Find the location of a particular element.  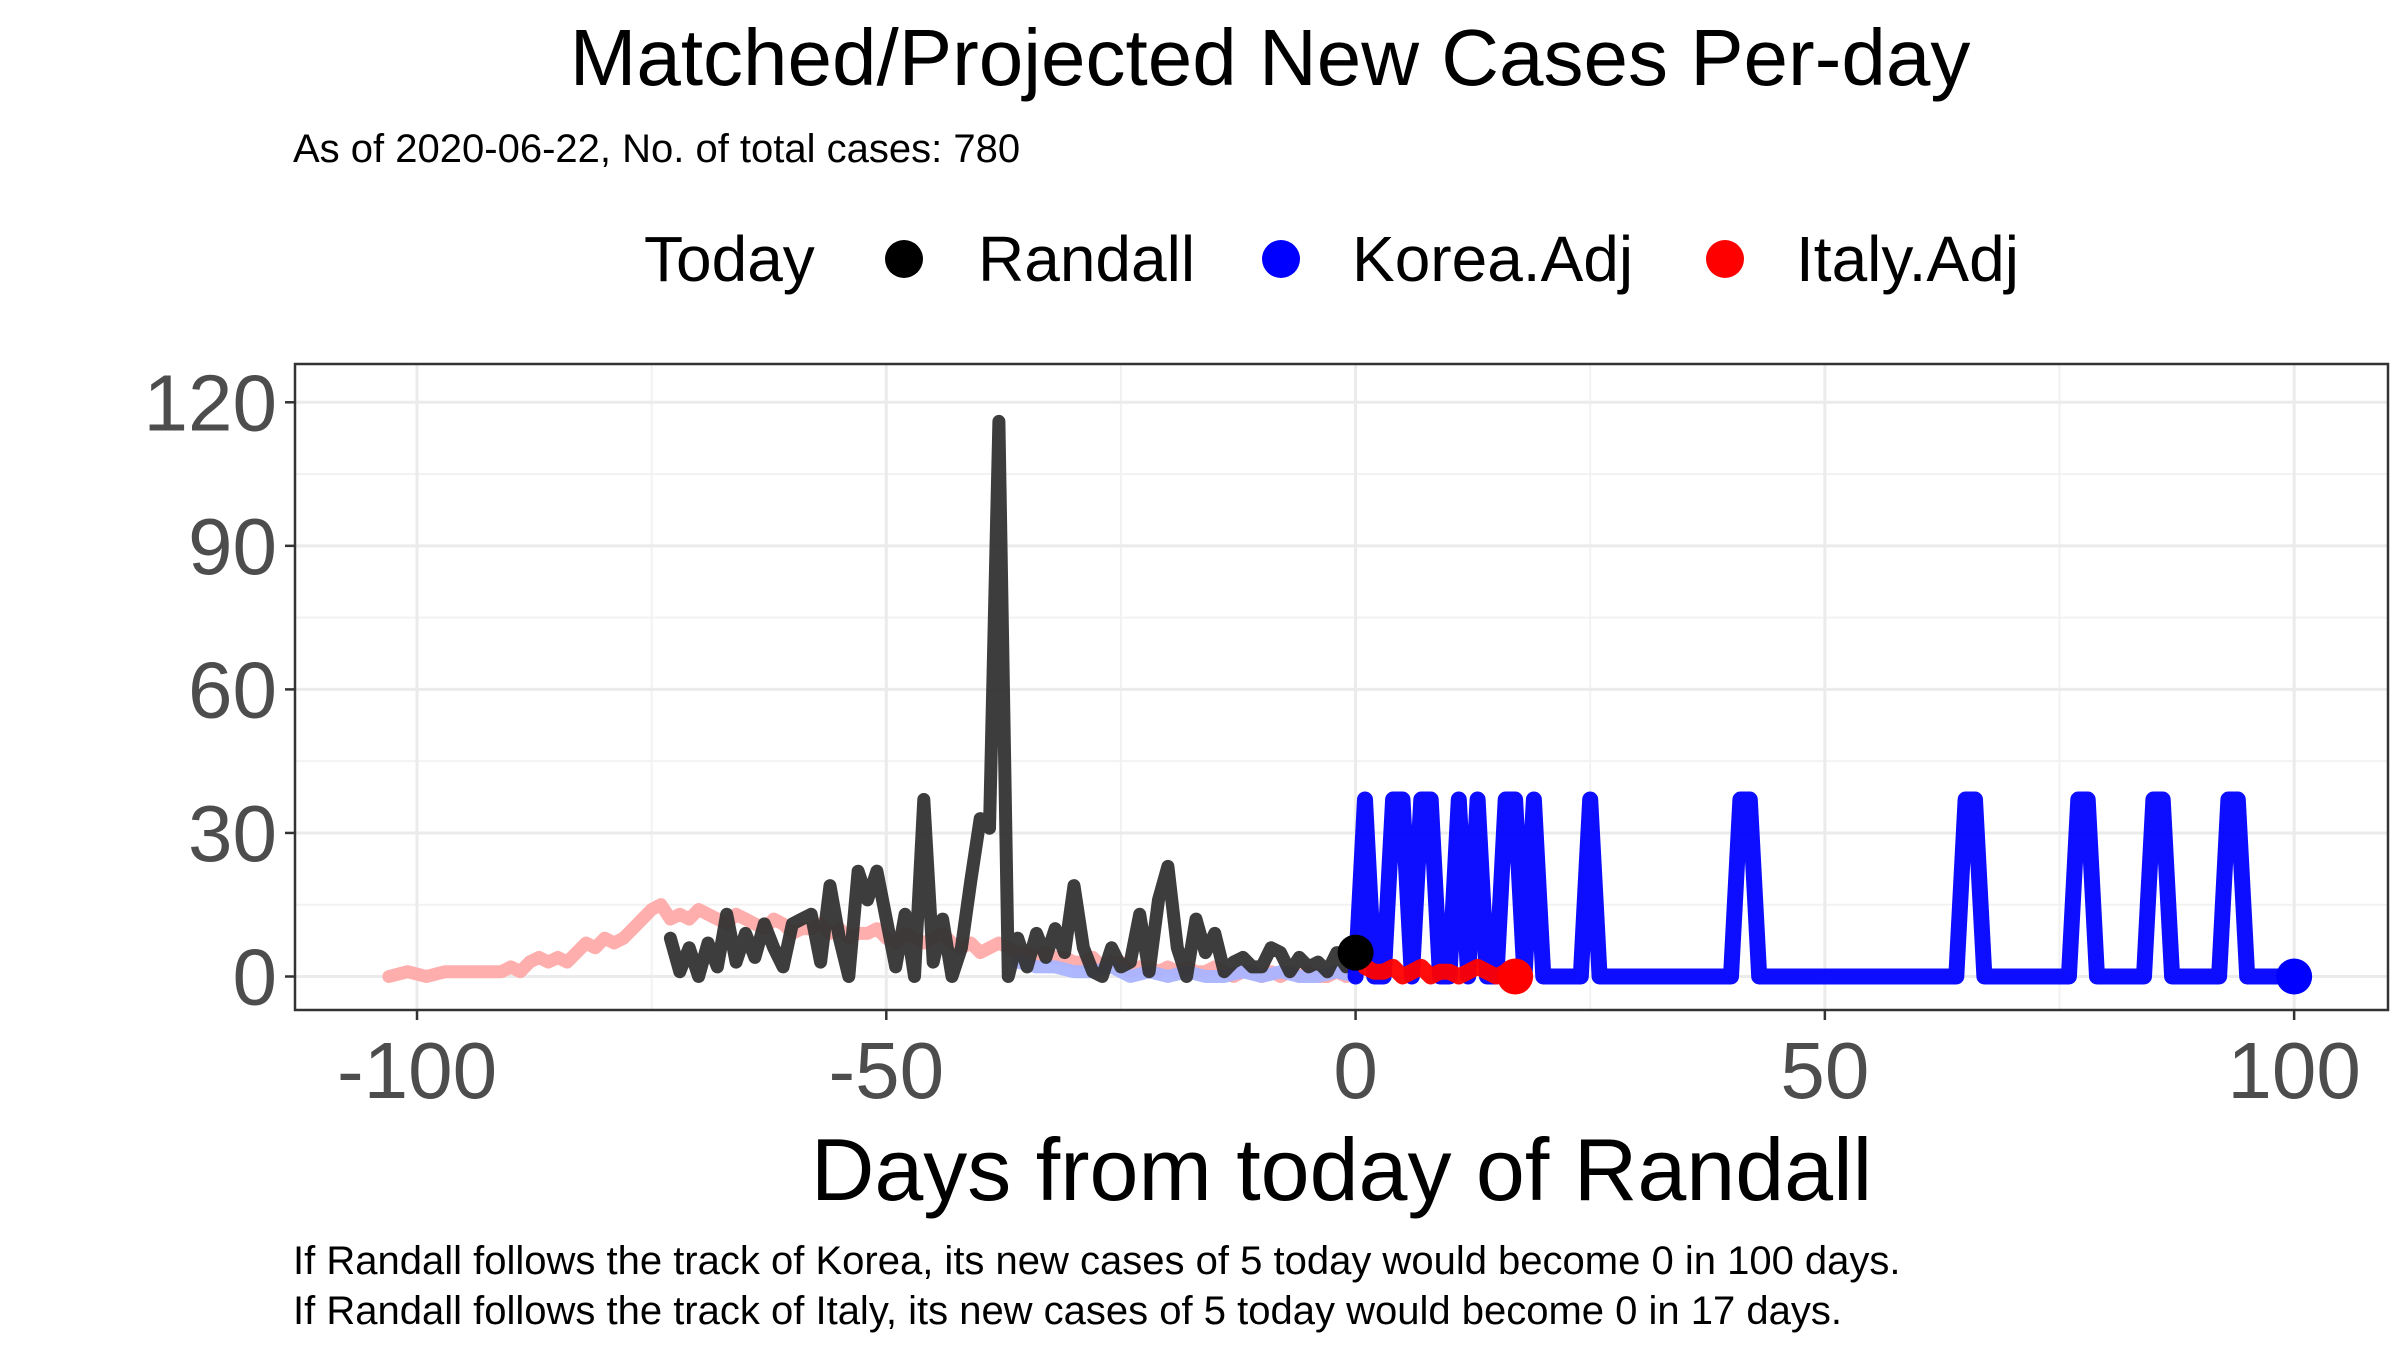

legend-dot-randall is located at coordinates (904, 259).